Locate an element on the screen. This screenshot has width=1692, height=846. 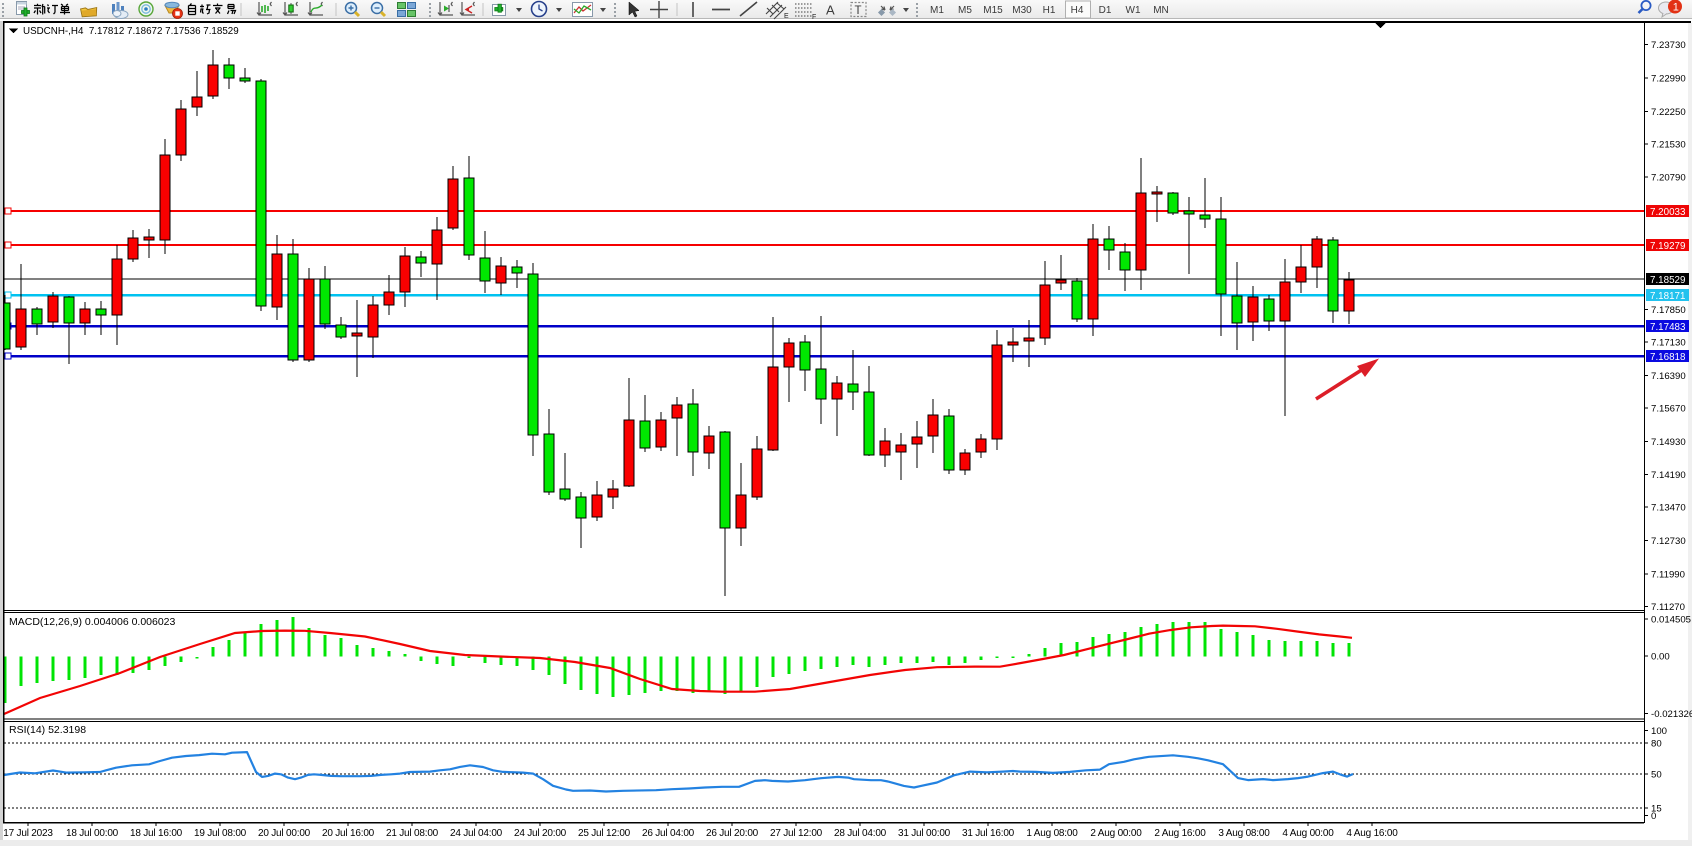
svg-text: 15 is located at coordinates (1656, 809).